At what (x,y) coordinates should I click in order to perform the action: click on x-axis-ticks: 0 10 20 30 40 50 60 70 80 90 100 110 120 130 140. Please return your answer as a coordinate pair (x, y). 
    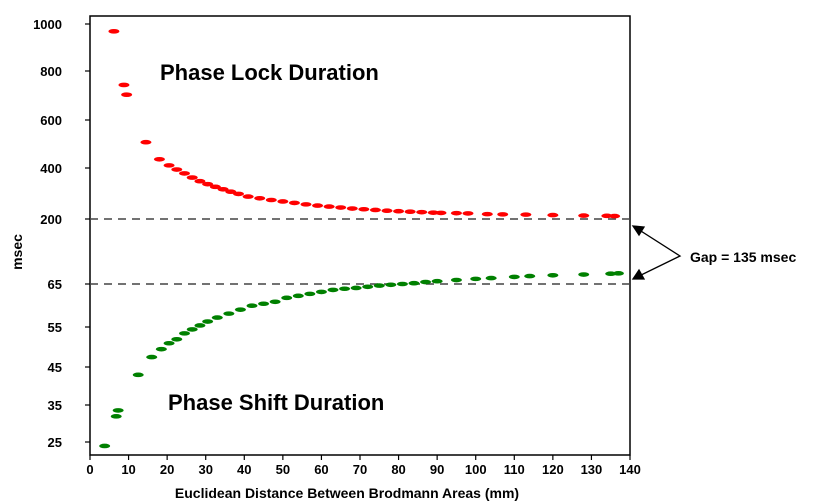
    Looking at the image, I should click on (363, 466).